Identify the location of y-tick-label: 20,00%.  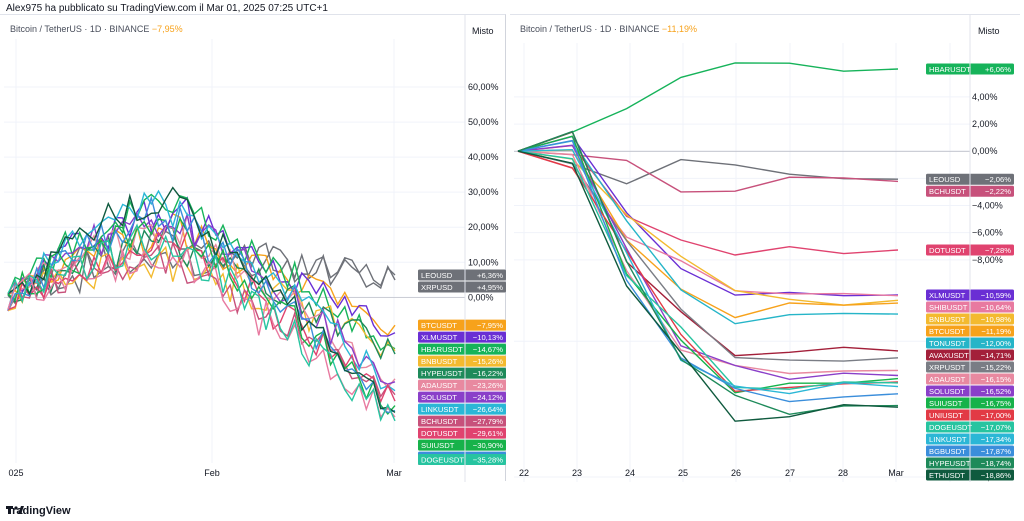
(483, 227).